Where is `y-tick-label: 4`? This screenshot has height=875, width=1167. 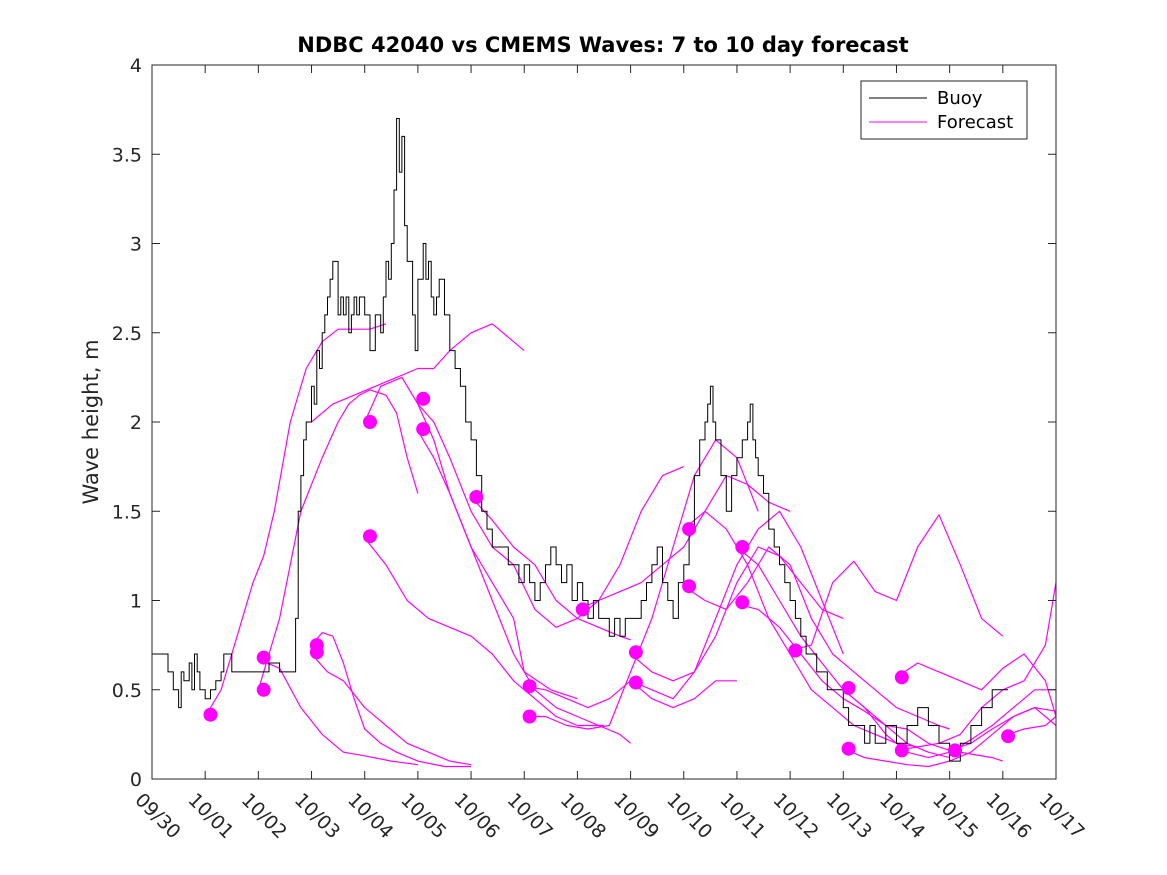
y-tick-label: 4 is located at coordinates (136, 66).